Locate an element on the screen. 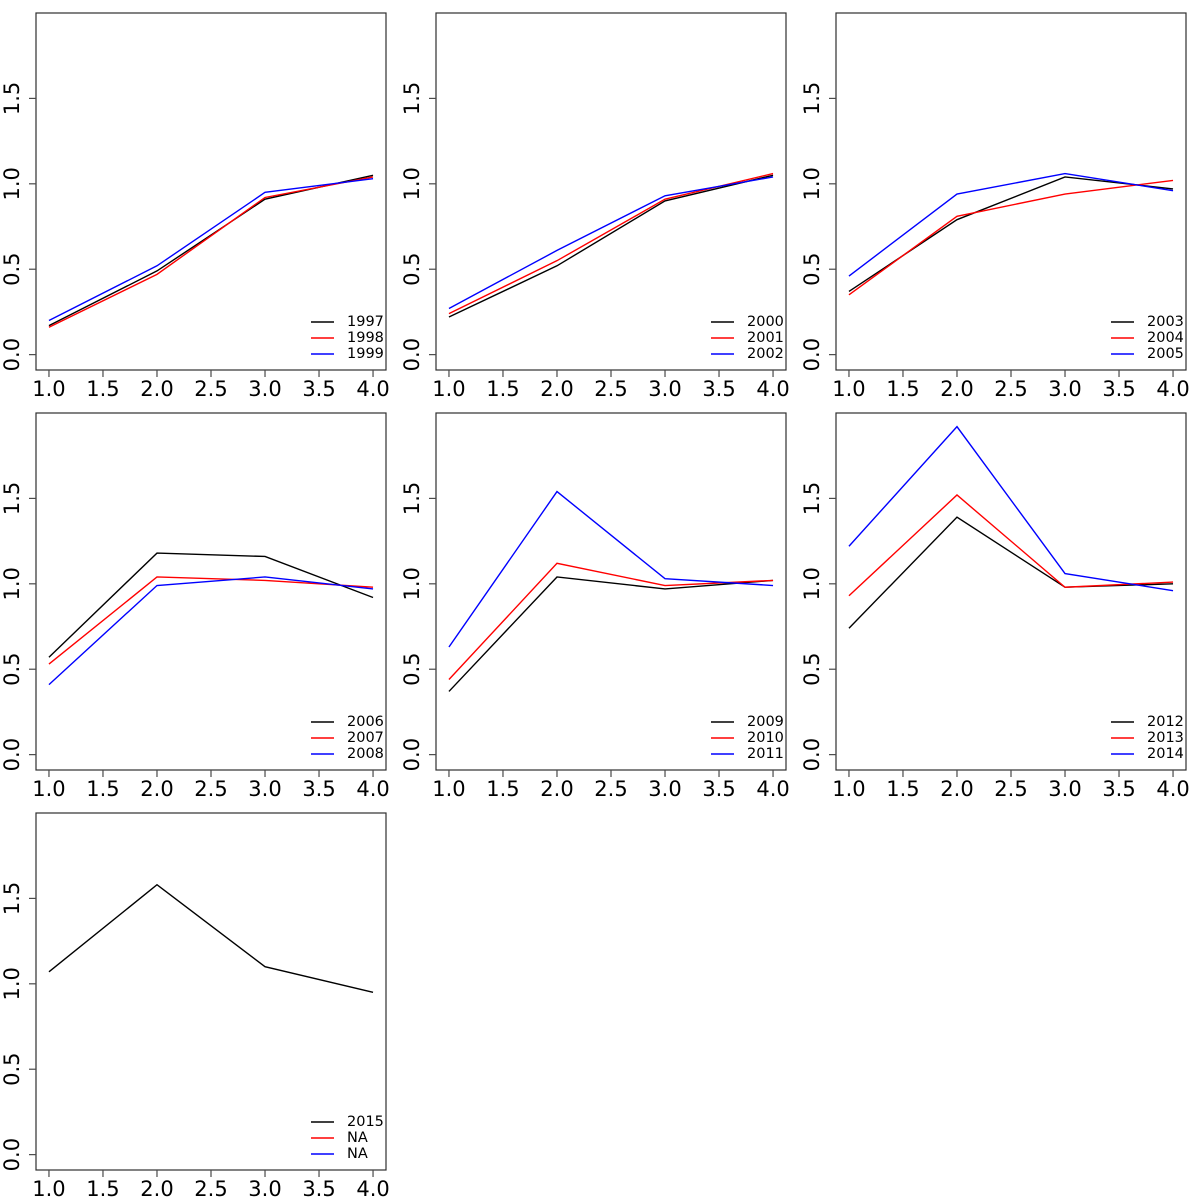  series-line-2009-black is located at coordinates (611, 634).